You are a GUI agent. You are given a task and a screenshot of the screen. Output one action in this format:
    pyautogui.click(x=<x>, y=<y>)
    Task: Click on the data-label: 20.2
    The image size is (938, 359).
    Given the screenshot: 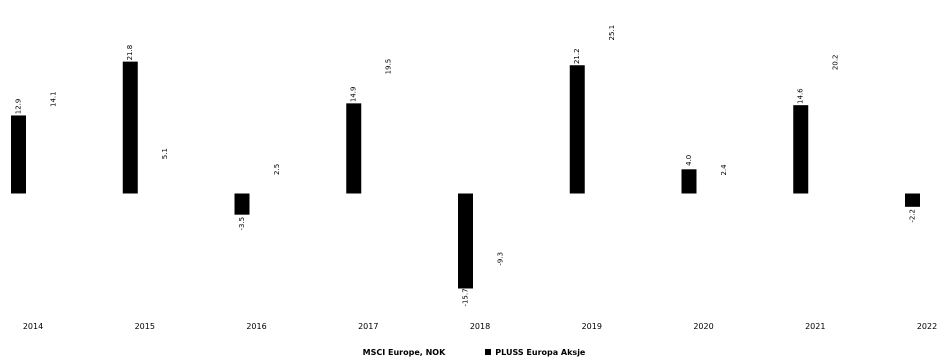 What is the action you would take?
    pyautogui.click(x=836, y=62)
    